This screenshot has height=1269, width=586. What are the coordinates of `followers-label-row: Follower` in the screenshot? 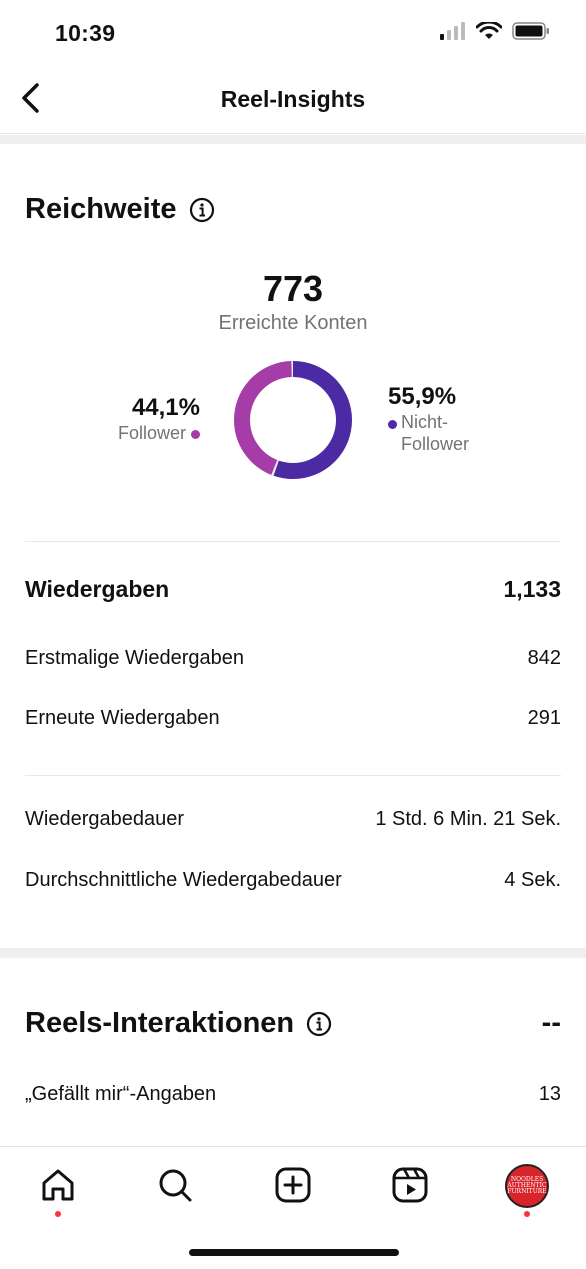 It's located at (140, 433).